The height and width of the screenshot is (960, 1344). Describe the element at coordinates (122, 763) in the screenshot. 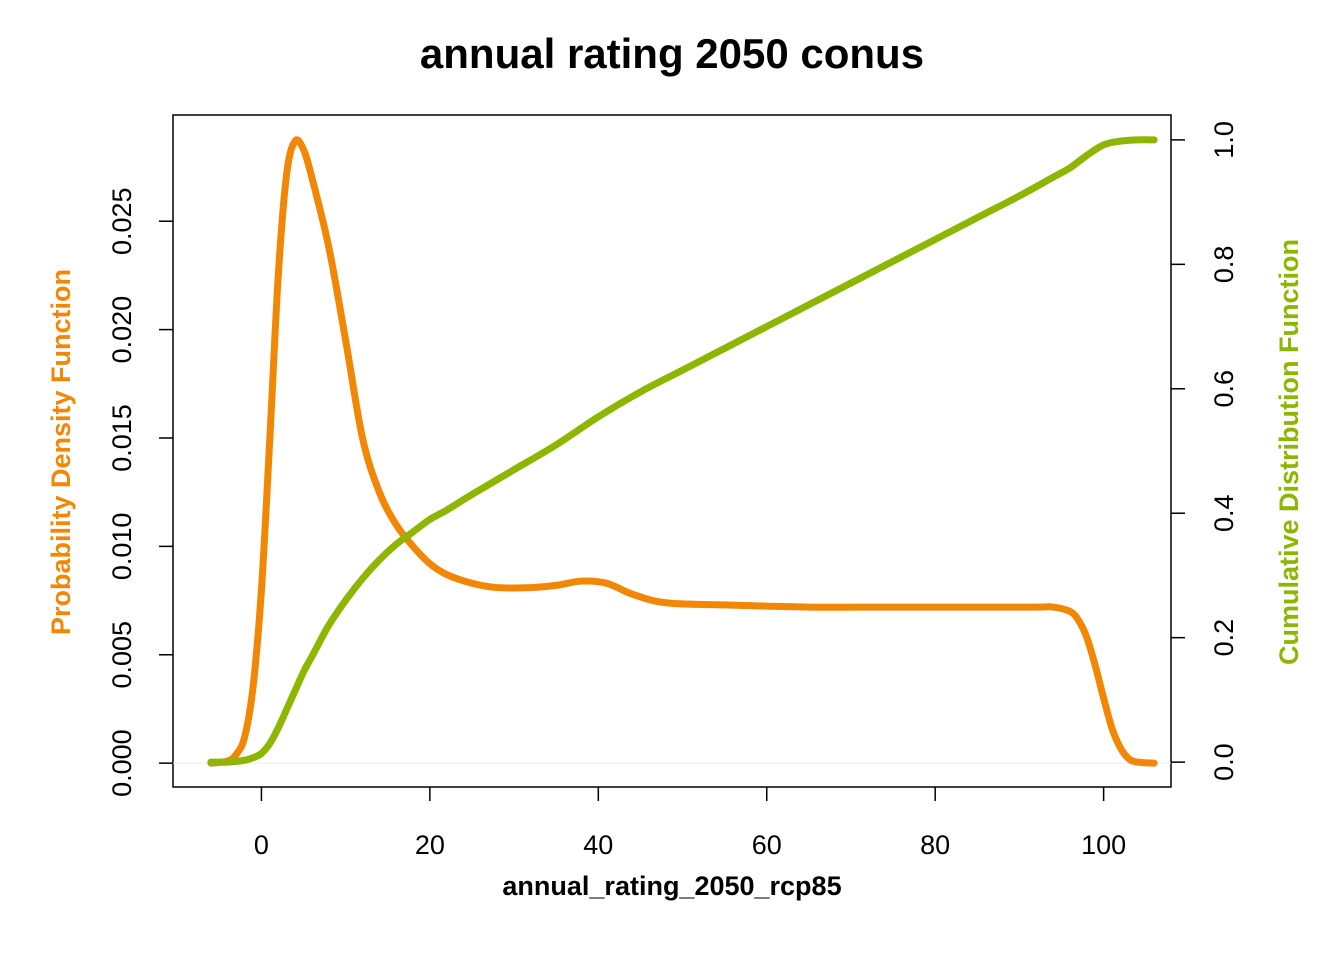

I see `y-left-tick-label-0: 0.000` at that location.